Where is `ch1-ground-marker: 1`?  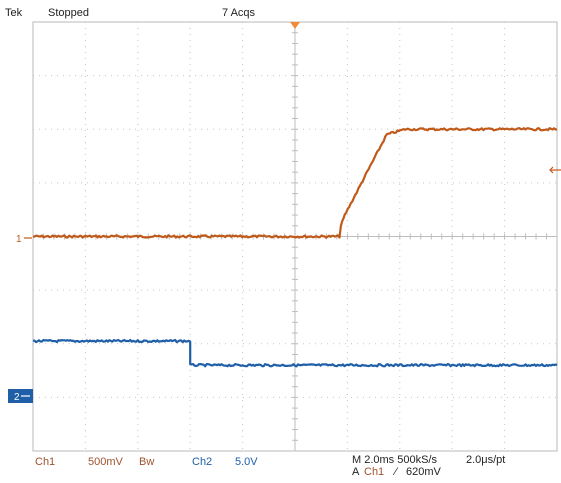 ch1-ground-marker: 1 is located at coordinates (24, 239).